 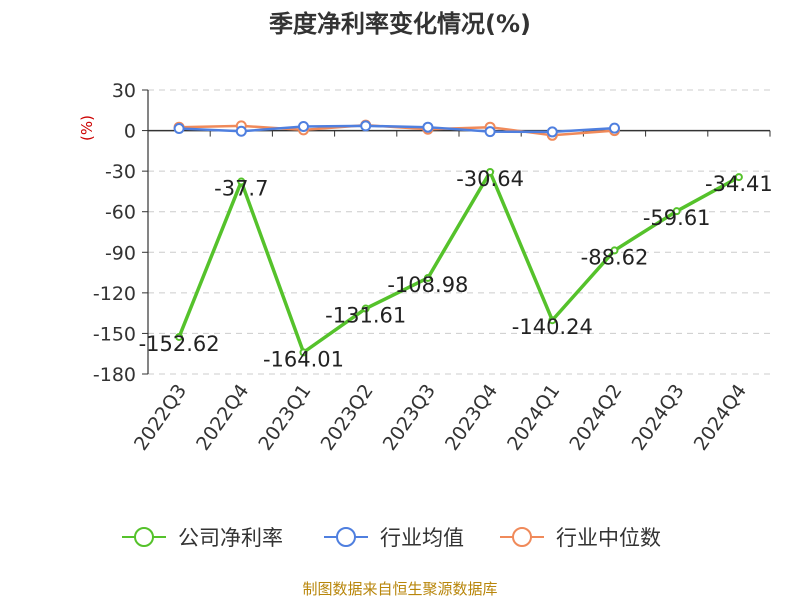 I want to click on legend-label: 行业中位数, so click(x=608, y=538).